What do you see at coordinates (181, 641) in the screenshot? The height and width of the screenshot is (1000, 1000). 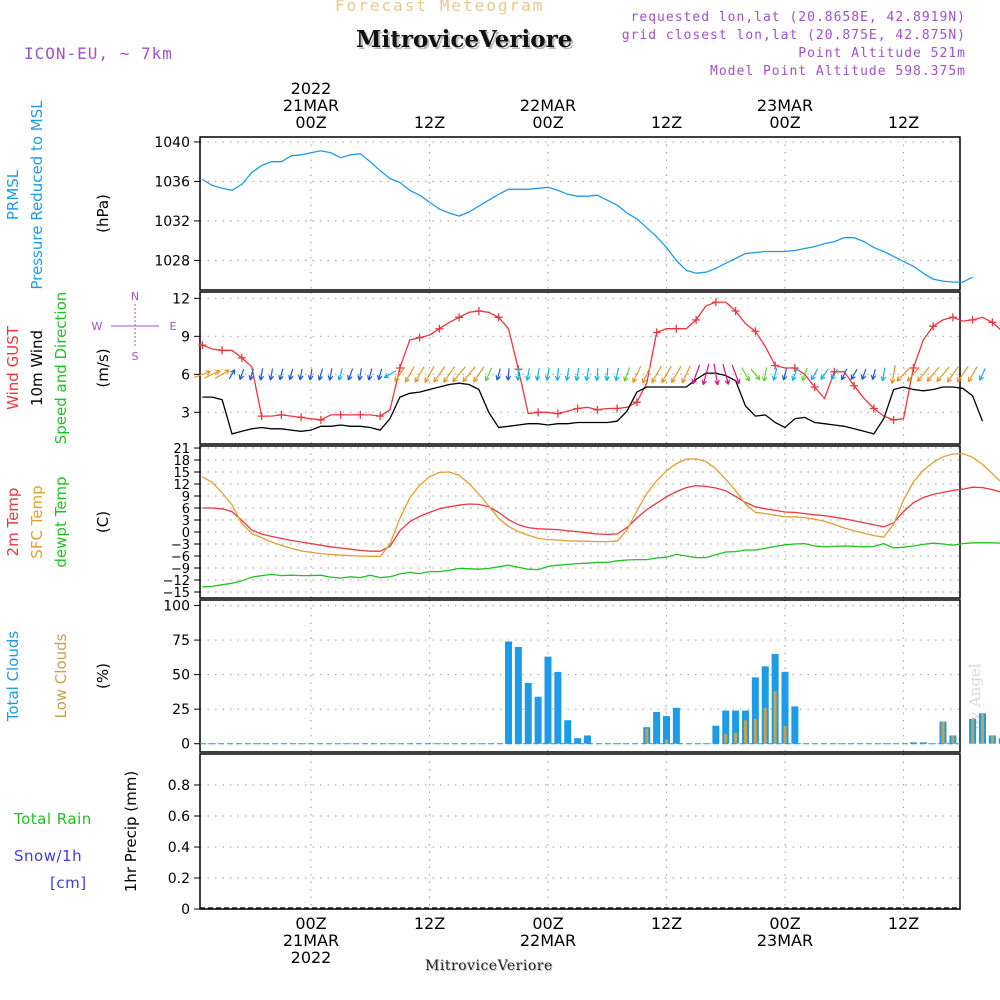 I see `clouds-ytick-label: 75` at bounding box center [181, 641].